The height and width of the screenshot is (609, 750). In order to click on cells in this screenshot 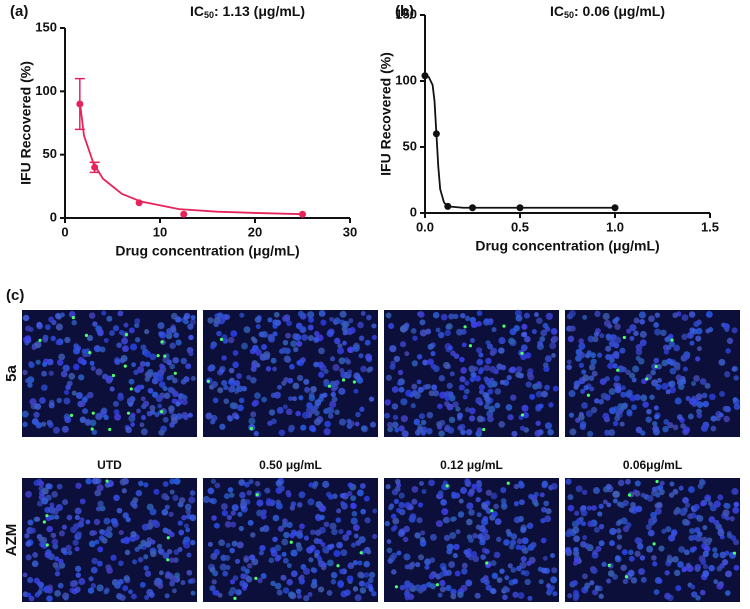, I will do `click(108, 373)`.